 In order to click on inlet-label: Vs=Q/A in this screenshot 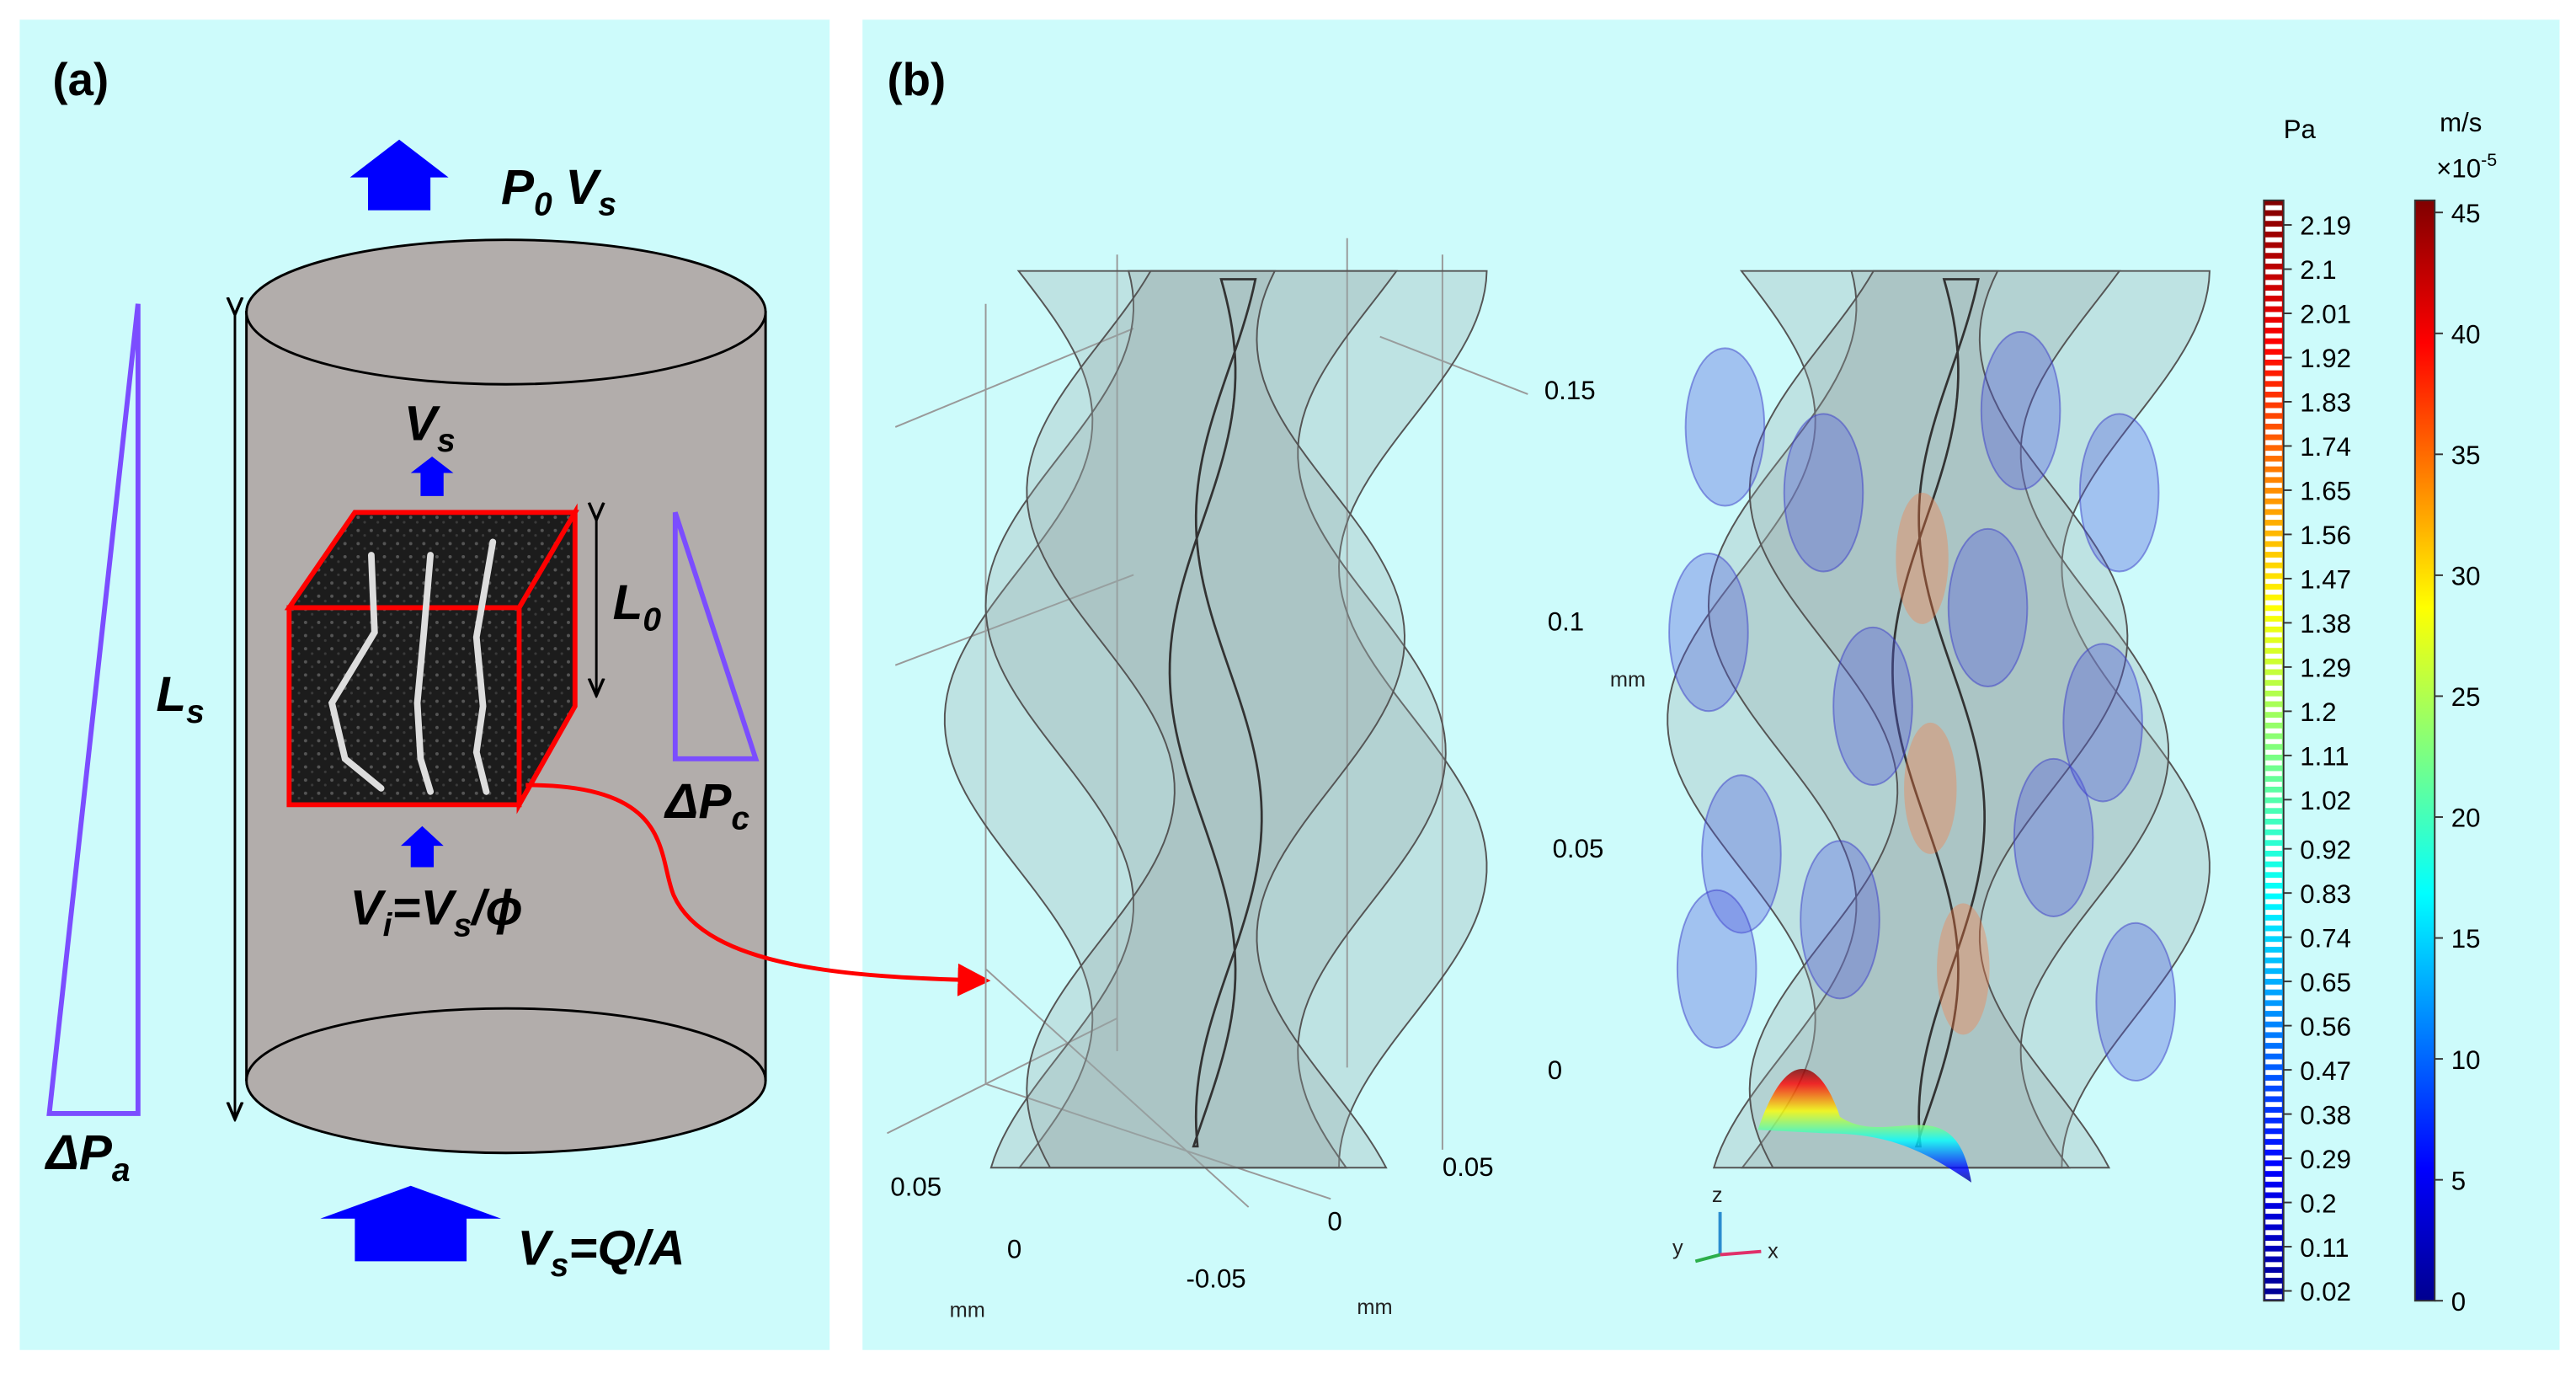, I will do `click(601, 1252)`.